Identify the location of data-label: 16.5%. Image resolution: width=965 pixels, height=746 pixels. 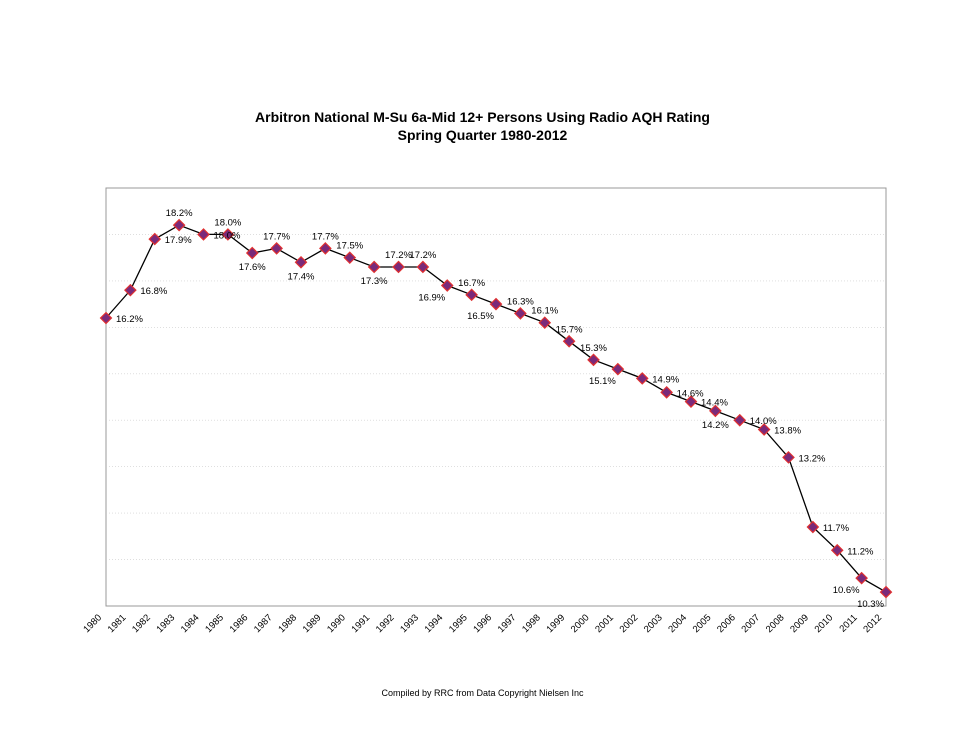
(480, 316).